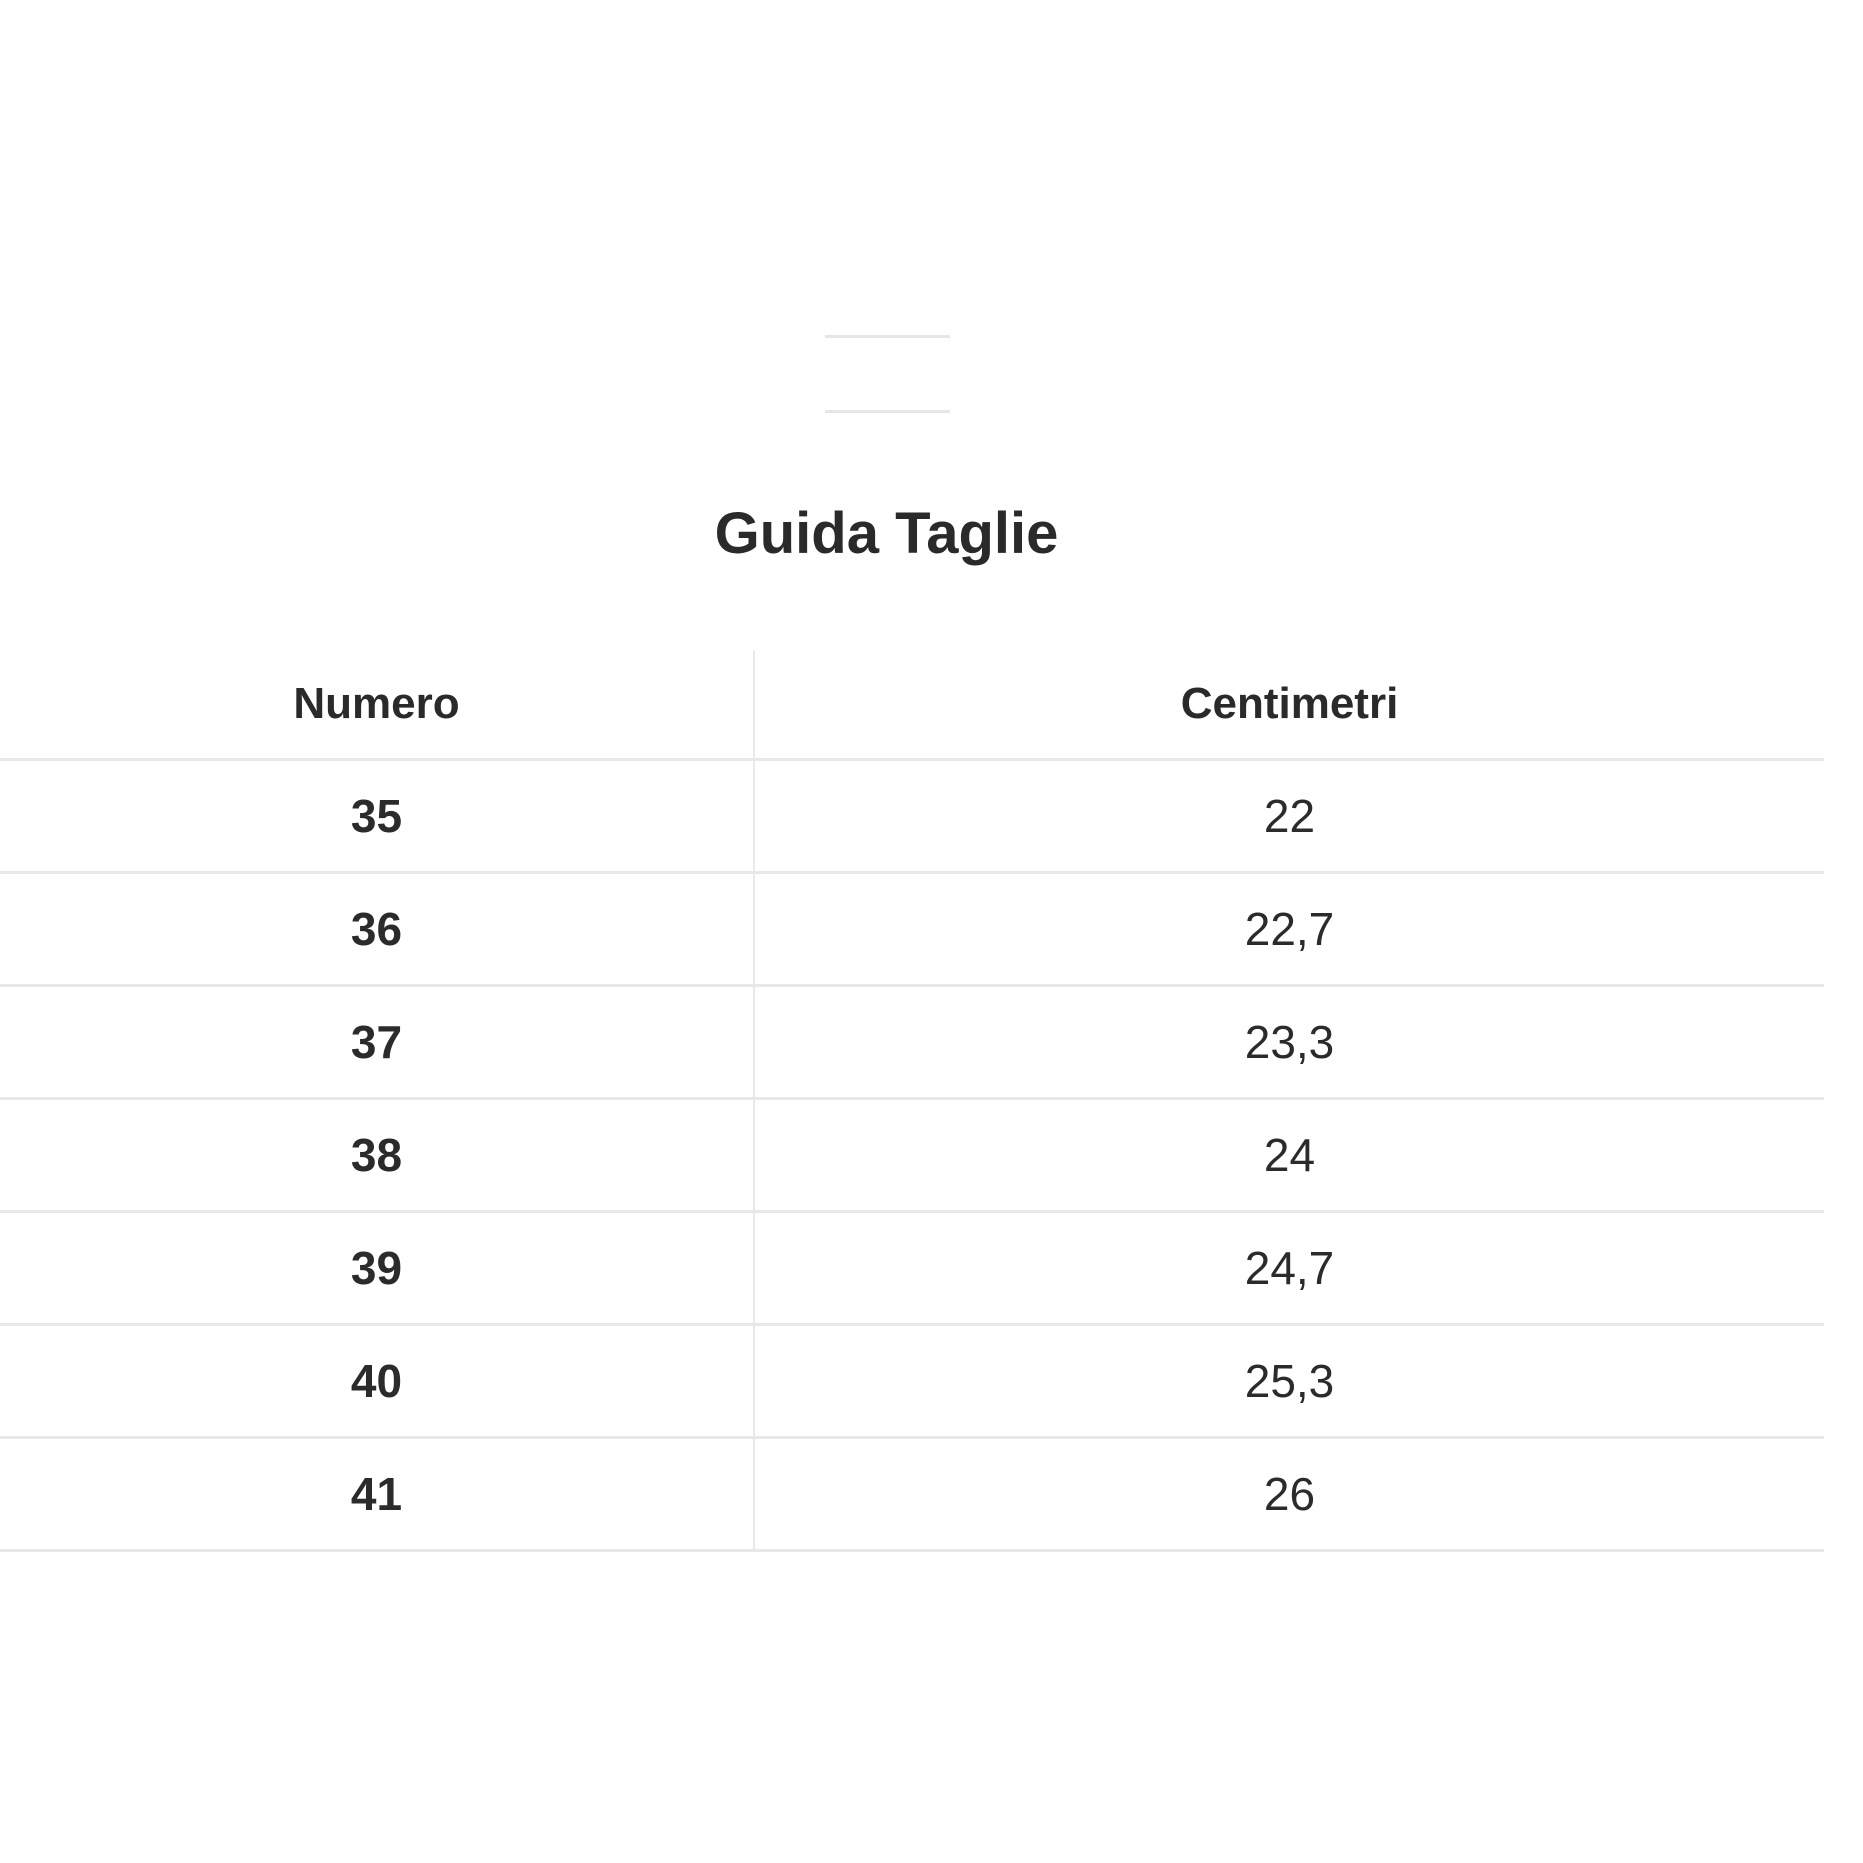 This screenshot has width=1863, height=1863. Describe the element at coordinates (377, 705) in the screenshot. I see `column-header-numero: Numero` at that location.